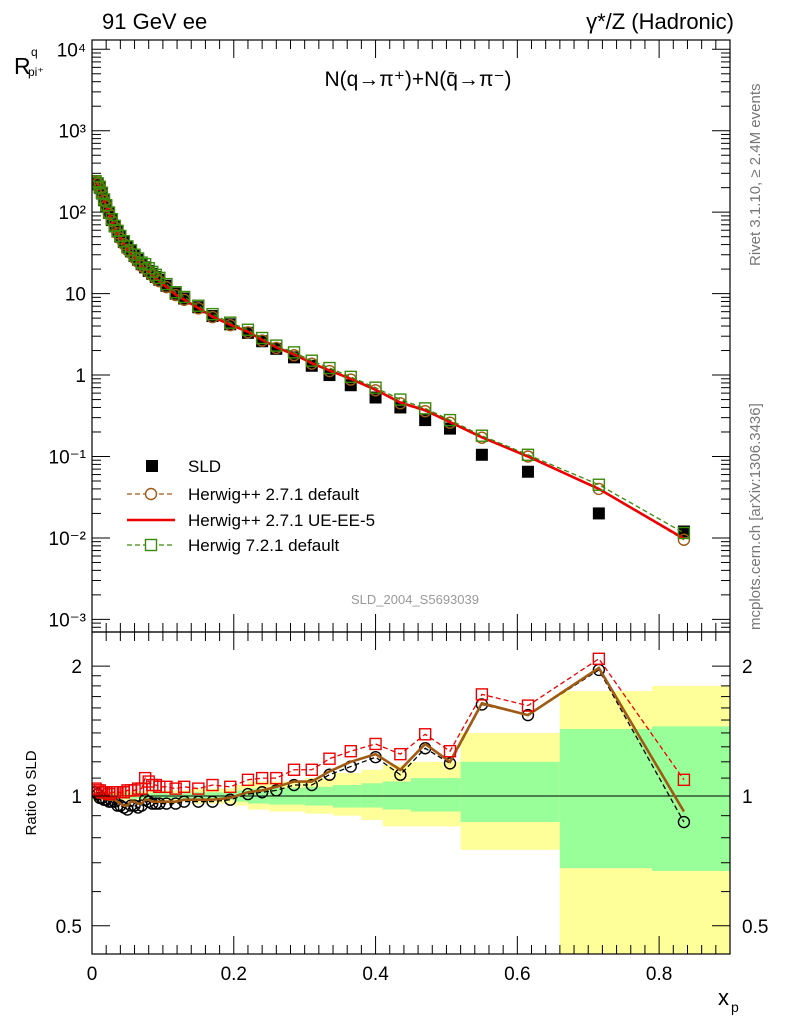 This screenshot has height=1024, width=786. Describe the element at coordinates (375, 974) in the screenshot. I see `x-tick-label: 0.4` at that location.